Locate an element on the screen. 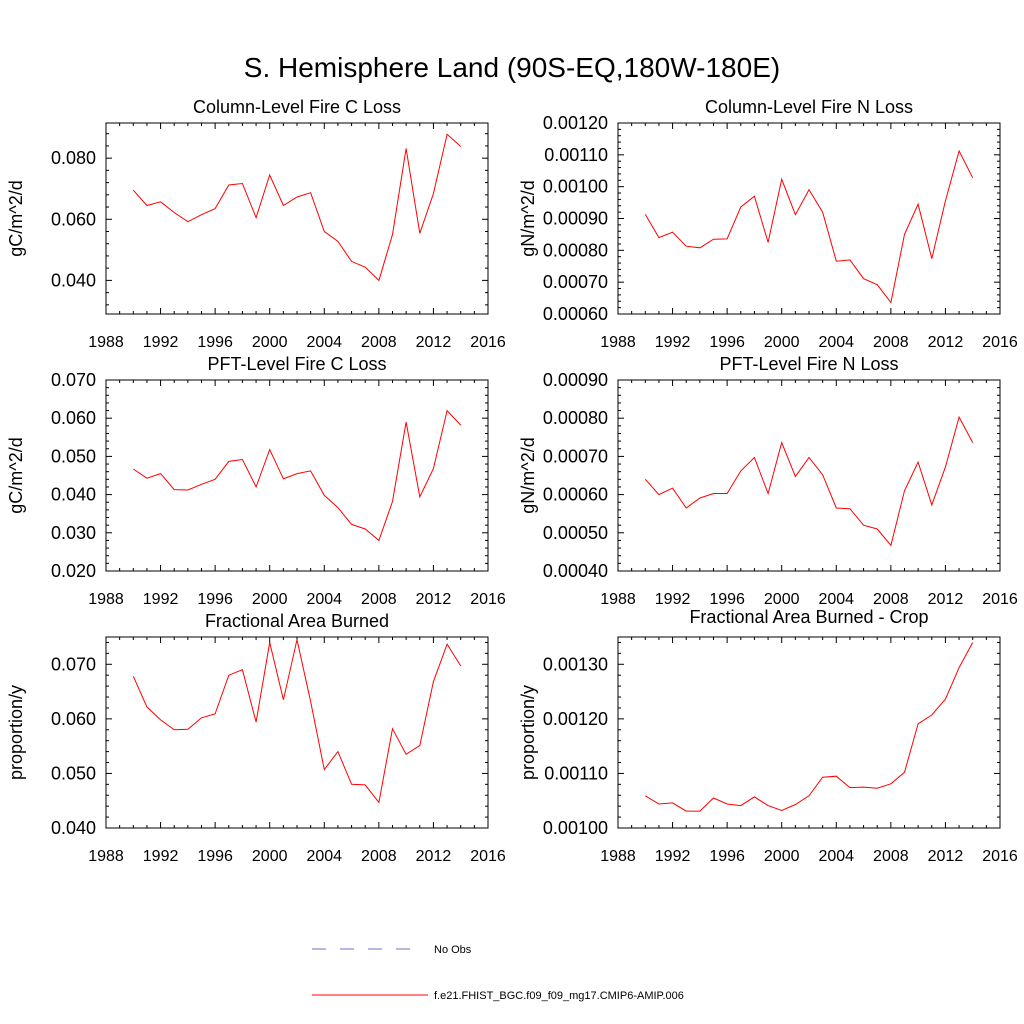  panel-title: Column-Level Fire N Loss is located at coordinates (809, 107).